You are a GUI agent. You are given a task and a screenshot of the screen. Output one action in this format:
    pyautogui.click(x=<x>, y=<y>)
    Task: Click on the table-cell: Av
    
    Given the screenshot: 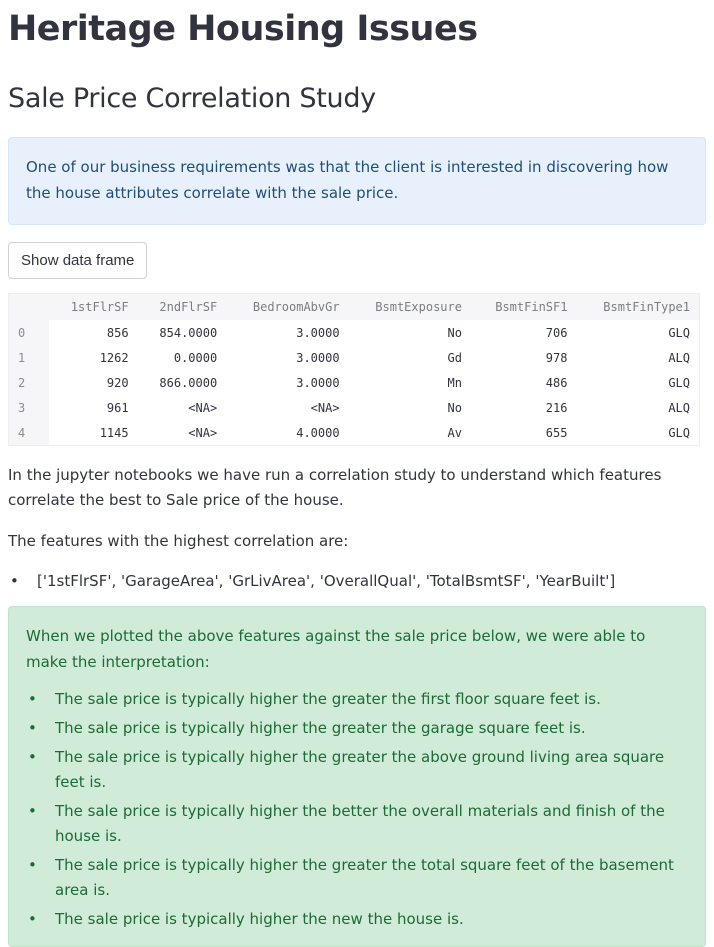 What is the action you would take?
    pyautogui.click(x=454, y=432)
    